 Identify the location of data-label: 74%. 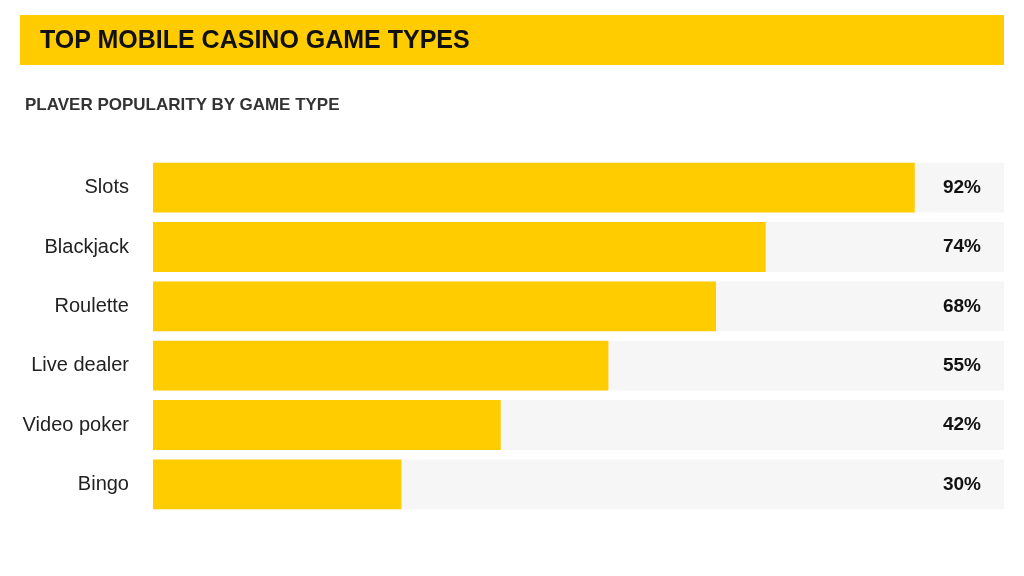
(962, 246).